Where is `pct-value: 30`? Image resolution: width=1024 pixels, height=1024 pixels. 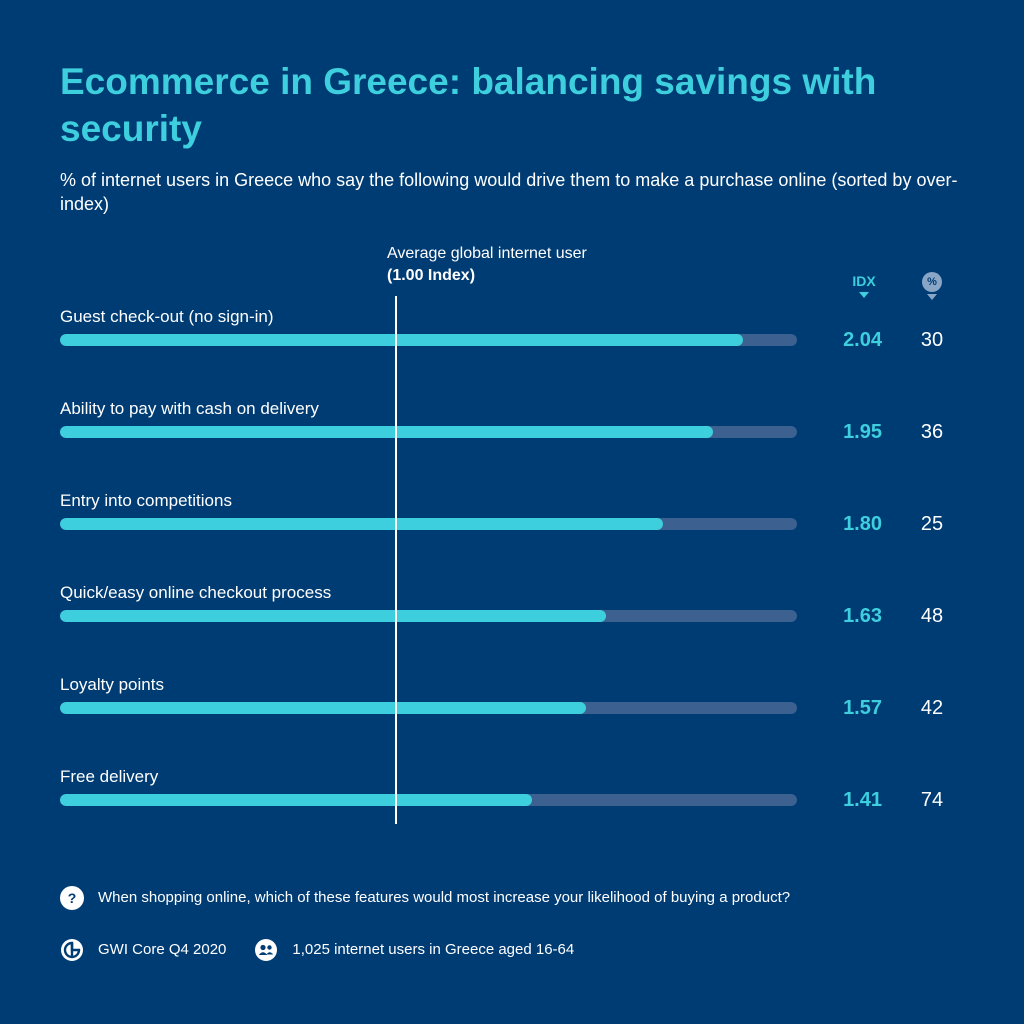
pct-value: 30 is located at coordinates (932, 340).